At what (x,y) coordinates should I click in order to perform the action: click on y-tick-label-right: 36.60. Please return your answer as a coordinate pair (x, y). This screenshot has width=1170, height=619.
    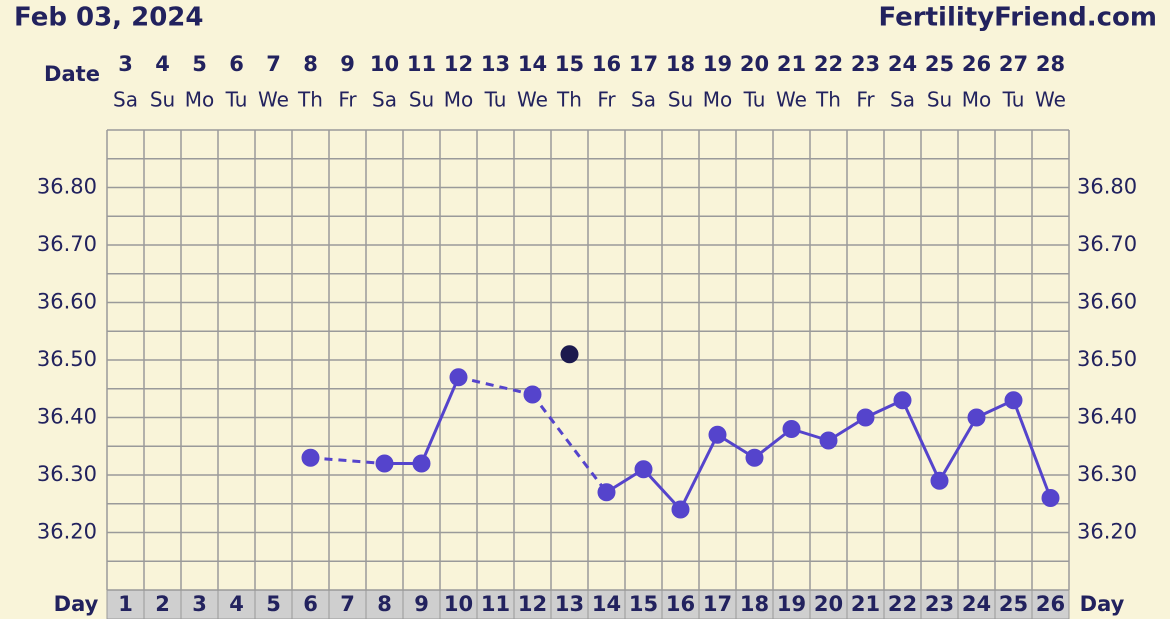
    Looking at the image, I should click on (1107, 302).